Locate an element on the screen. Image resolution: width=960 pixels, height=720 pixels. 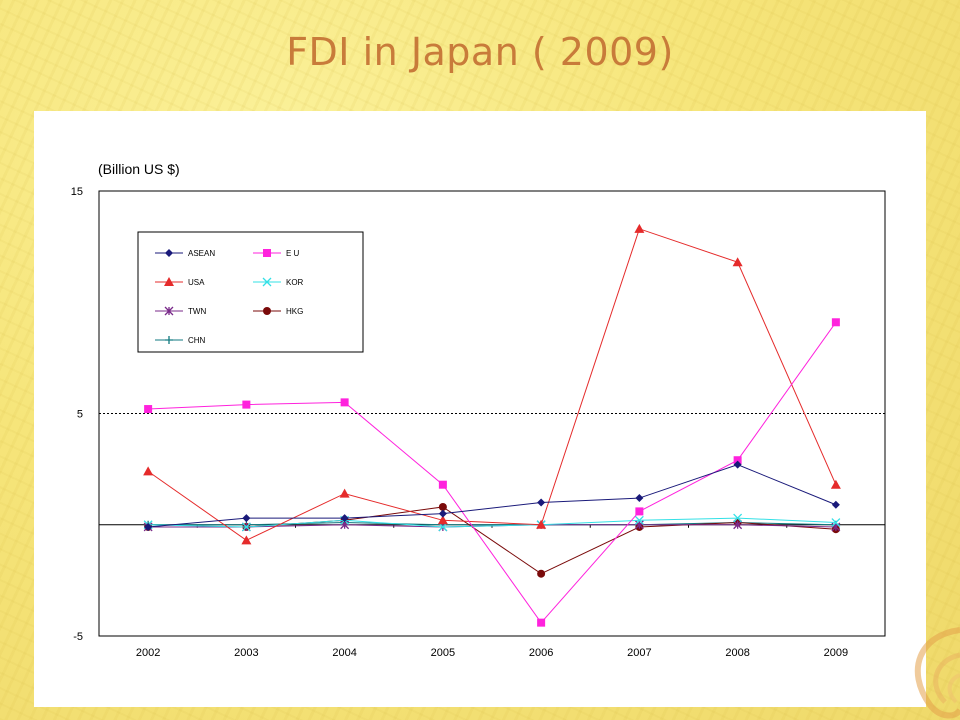
x-tick-label: 2007 is located at coordinates (639, 653).